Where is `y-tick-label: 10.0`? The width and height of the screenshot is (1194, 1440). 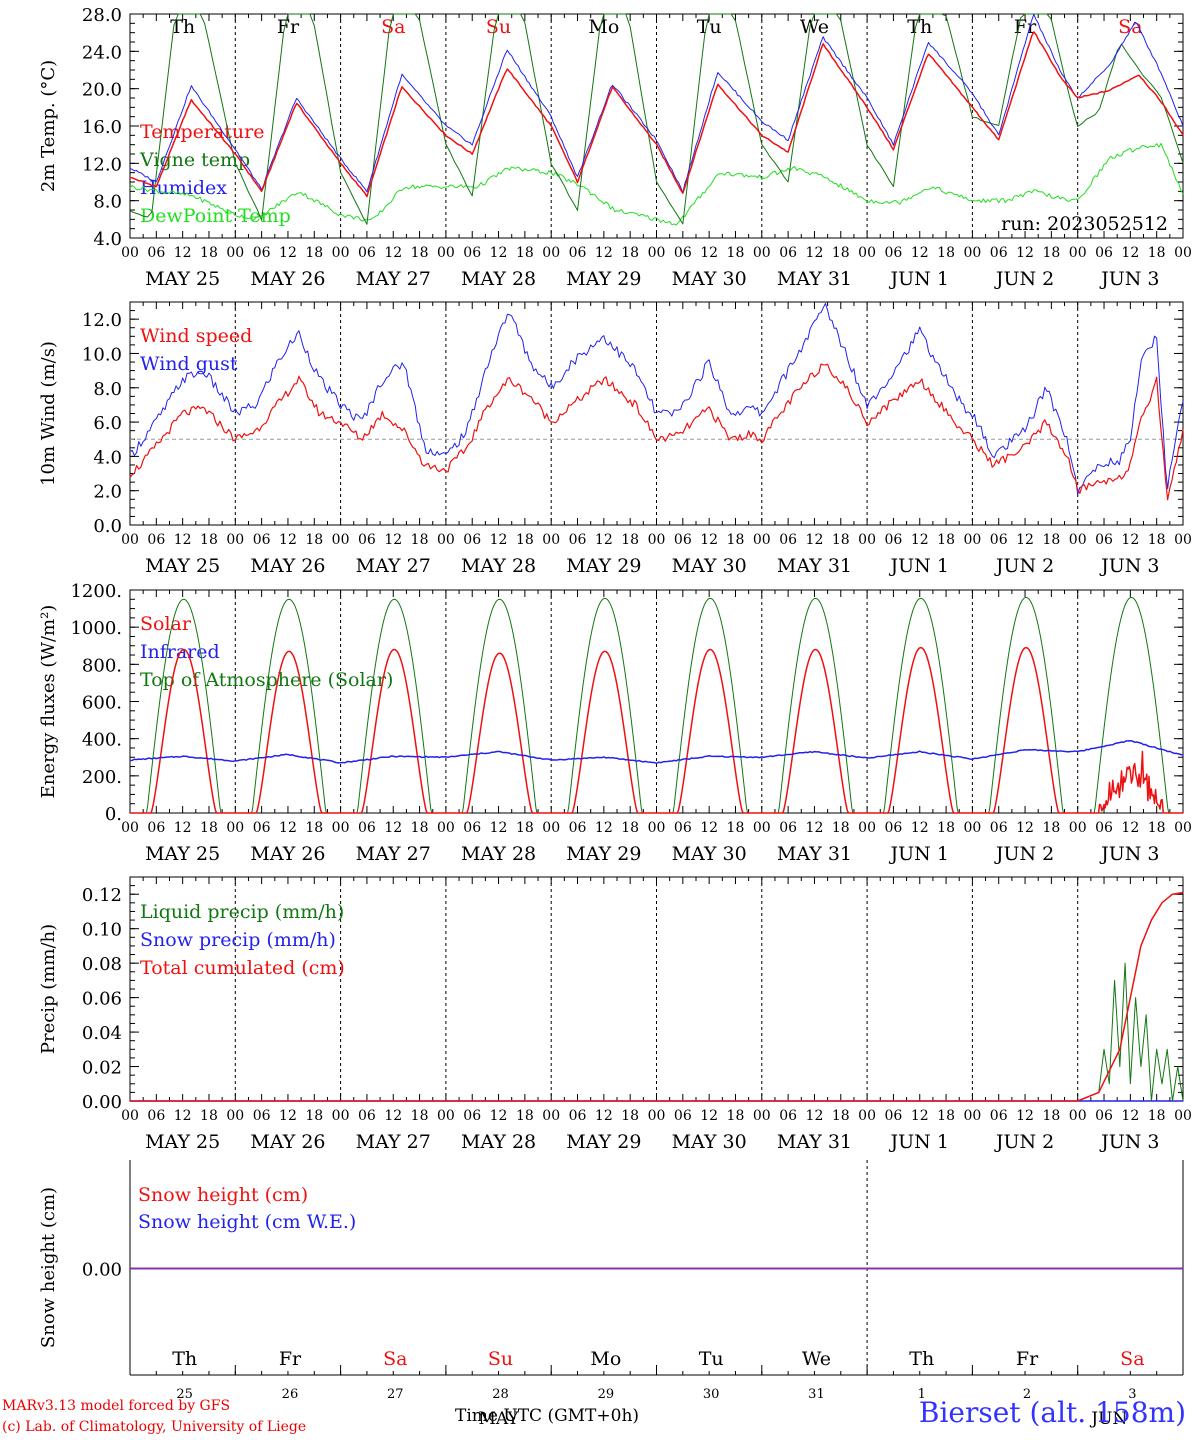
y-tick-label: 10.0 is located at coordinates (102, 354).